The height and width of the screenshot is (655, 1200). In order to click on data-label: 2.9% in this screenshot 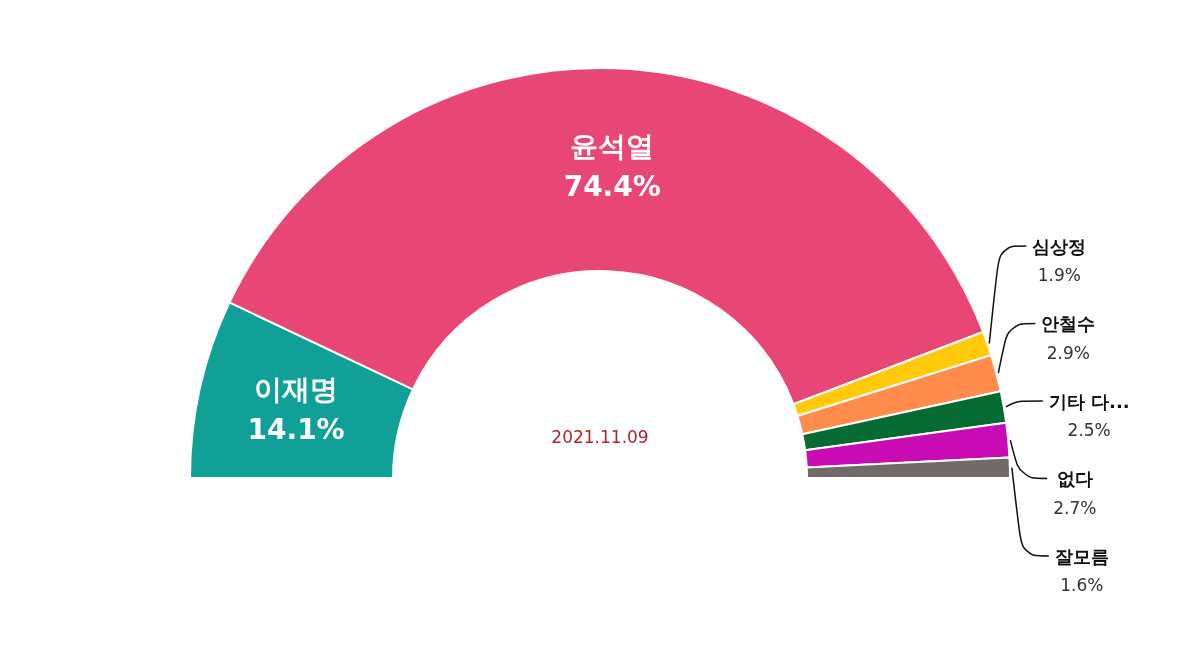, I will do `click(1068, 352)`.